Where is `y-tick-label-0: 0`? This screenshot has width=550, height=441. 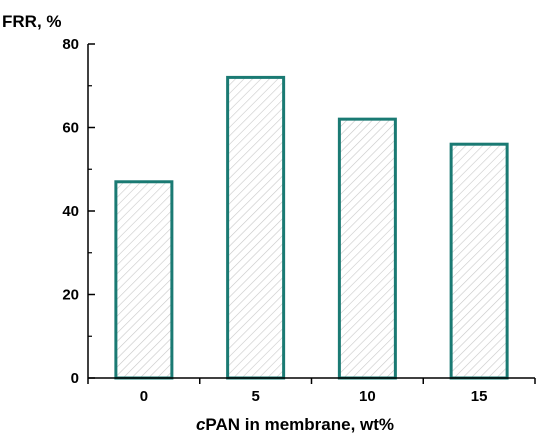 y-tick-label-0: 0 is located at coordinates (75, 378).